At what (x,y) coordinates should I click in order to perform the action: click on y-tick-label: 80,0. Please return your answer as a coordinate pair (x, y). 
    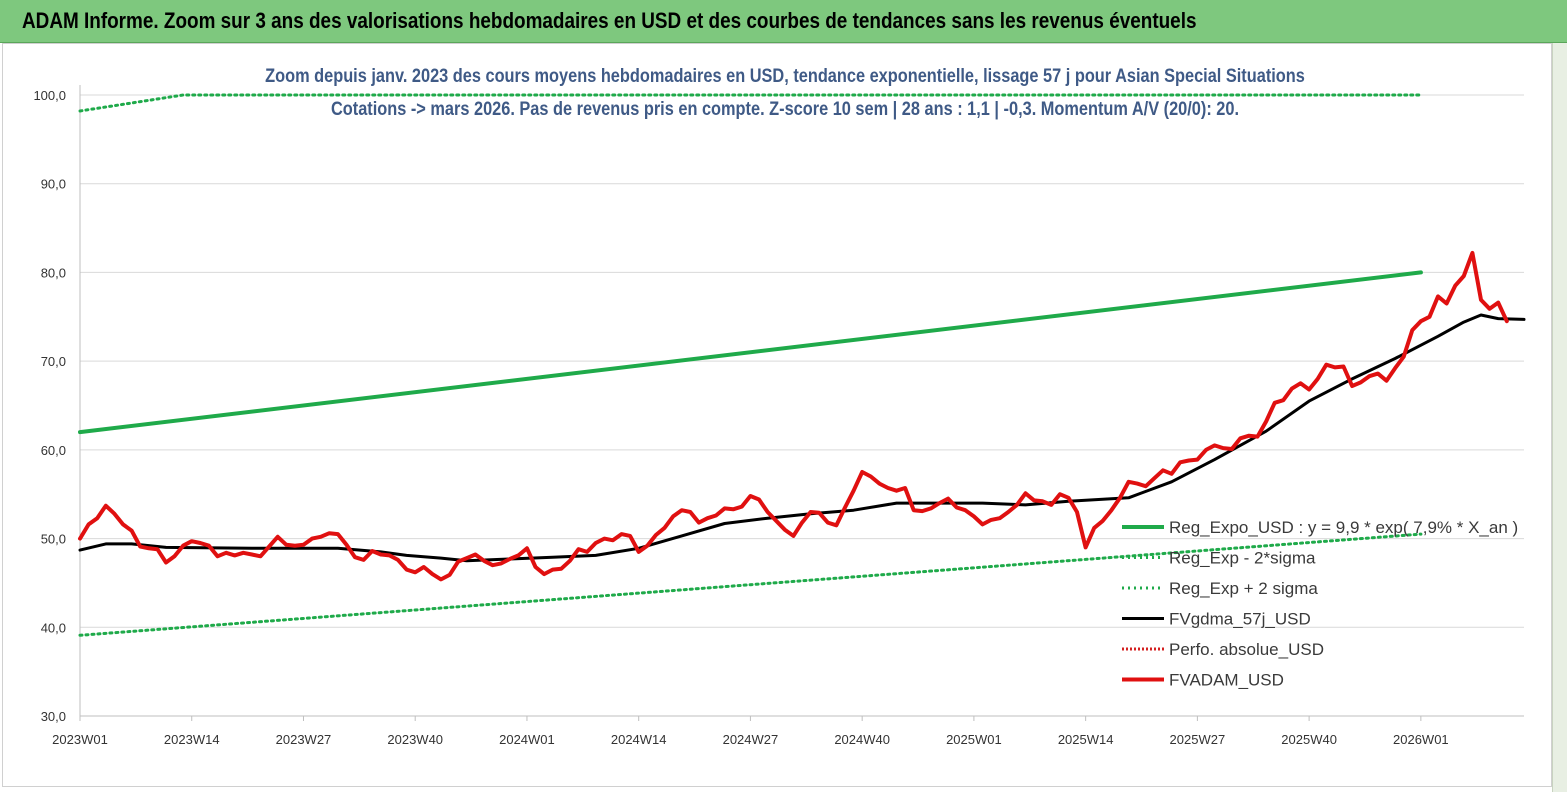
    Looking at the image, I should click on (53, 272).